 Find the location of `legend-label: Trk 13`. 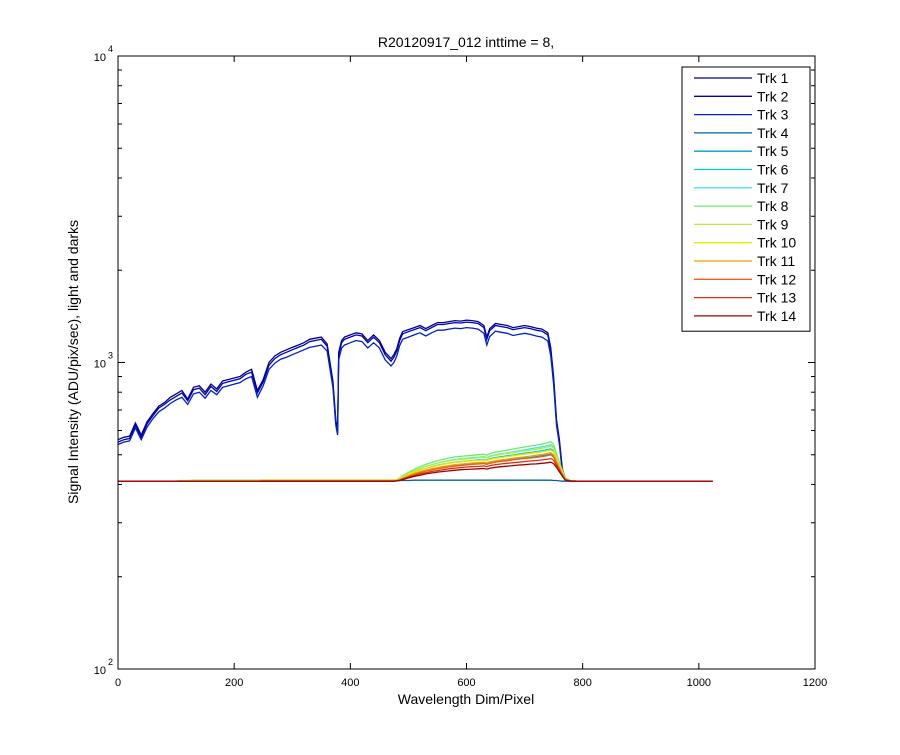

legend-label: Trk 13 is located at coordinates (776, 298).